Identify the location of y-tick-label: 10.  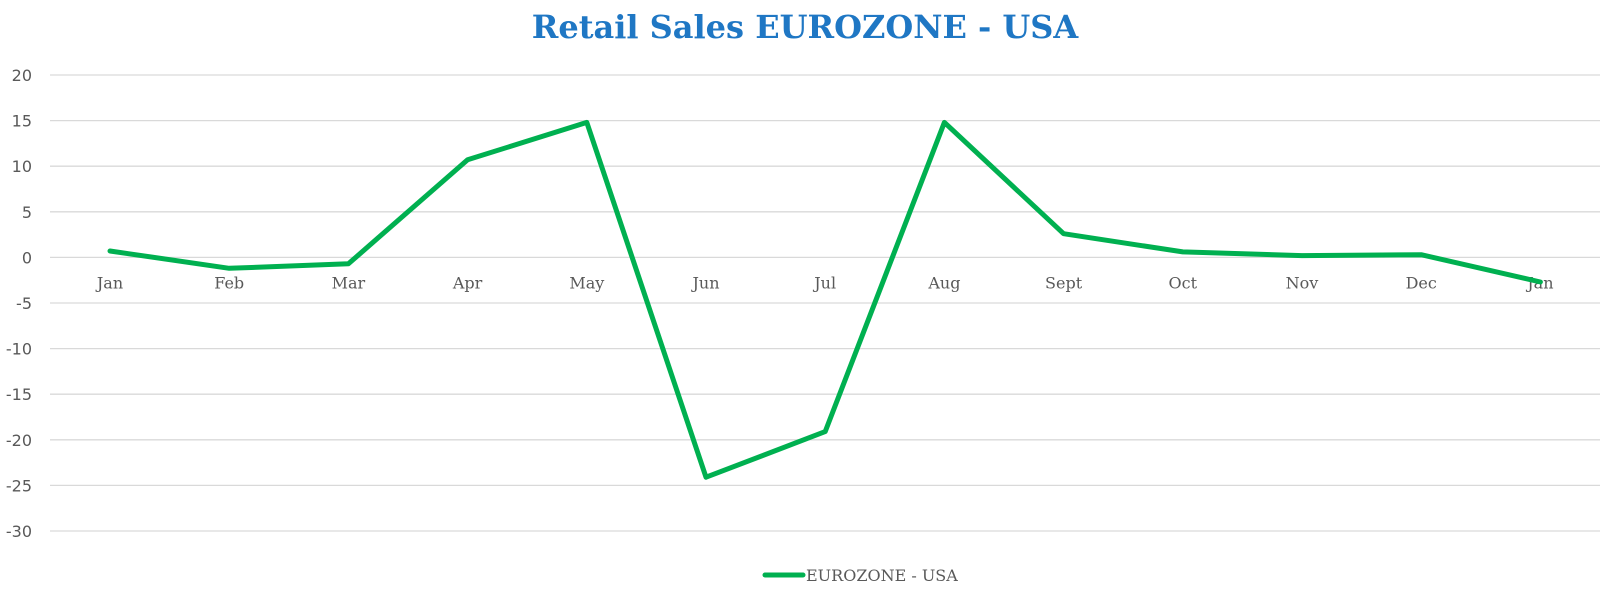
(22, 166).